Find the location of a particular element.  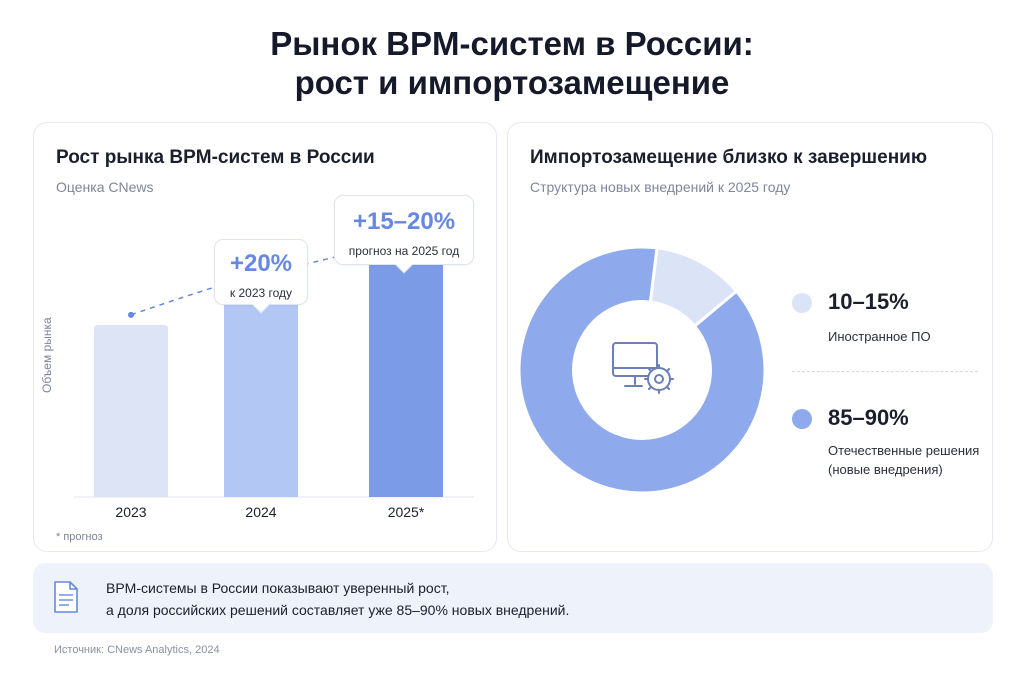

callout-2025: +15–20% прогноз на 2025 год is located at coordinates (404, 234).